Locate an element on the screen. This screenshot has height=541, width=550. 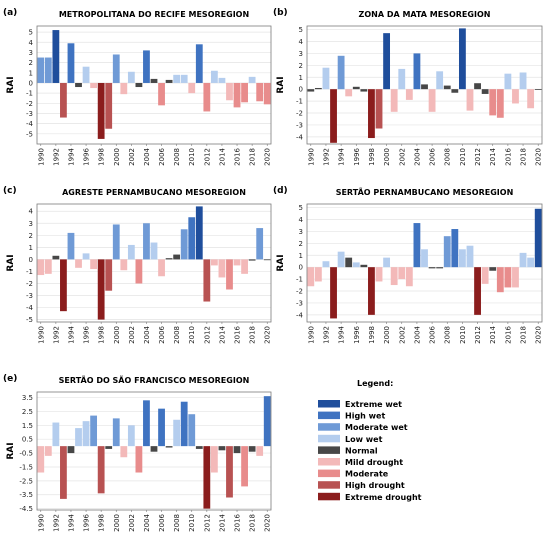
y-tick-label: -4.5 is located at coordinates (26, 509).